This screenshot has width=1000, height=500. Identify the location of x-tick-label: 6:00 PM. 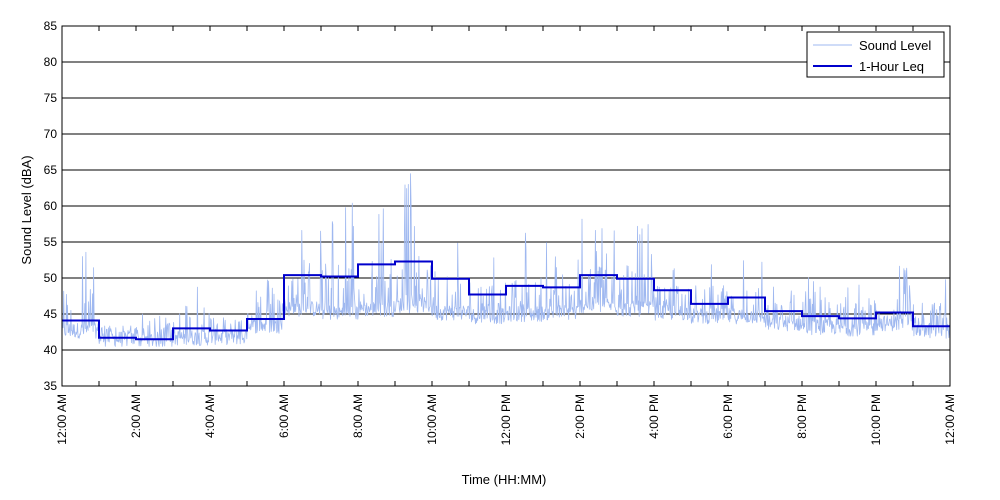
(728, 416).